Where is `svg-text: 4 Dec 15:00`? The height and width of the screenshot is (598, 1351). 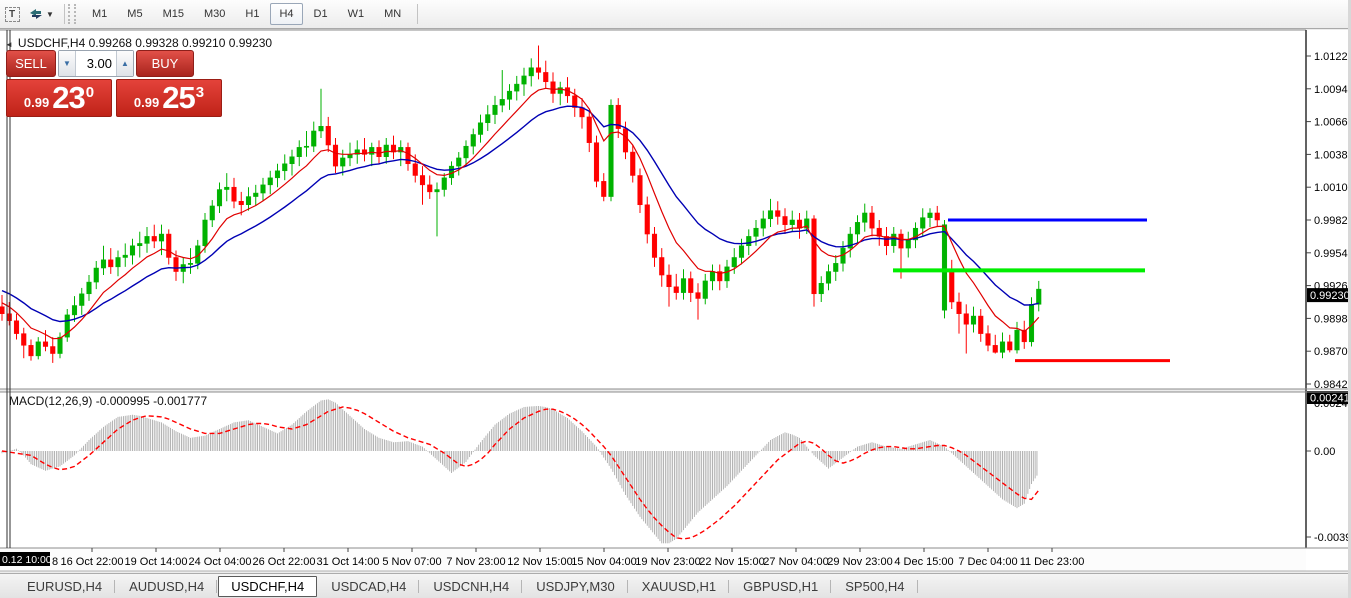
svg-text: 4 Dec 15:00 is located at coordinates (923, 562).